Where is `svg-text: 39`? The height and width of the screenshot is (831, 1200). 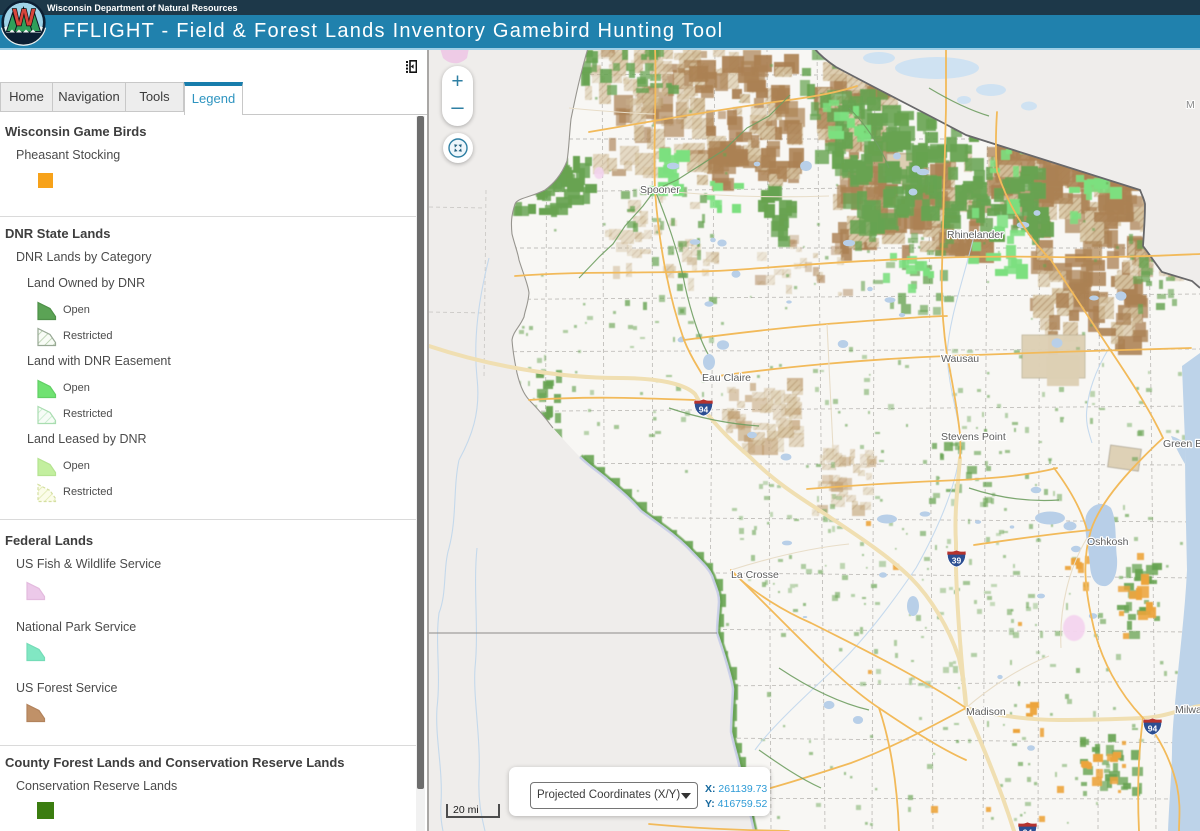 svg-text: 39 is located at coordinates (957, 561).